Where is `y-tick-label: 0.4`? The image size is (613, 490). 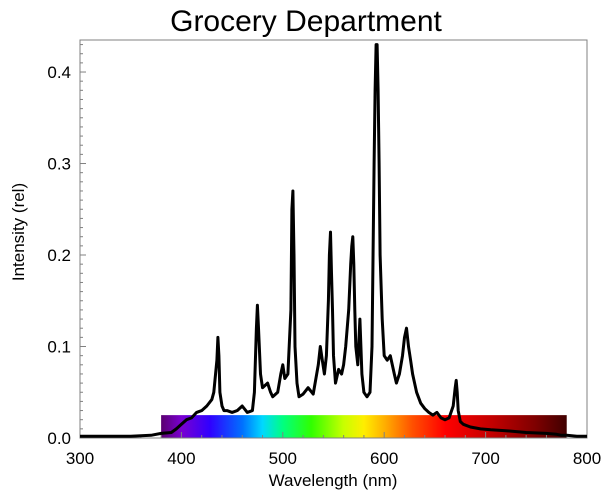
y-tick-label: 0.4 is located at coordinates (59, 72).